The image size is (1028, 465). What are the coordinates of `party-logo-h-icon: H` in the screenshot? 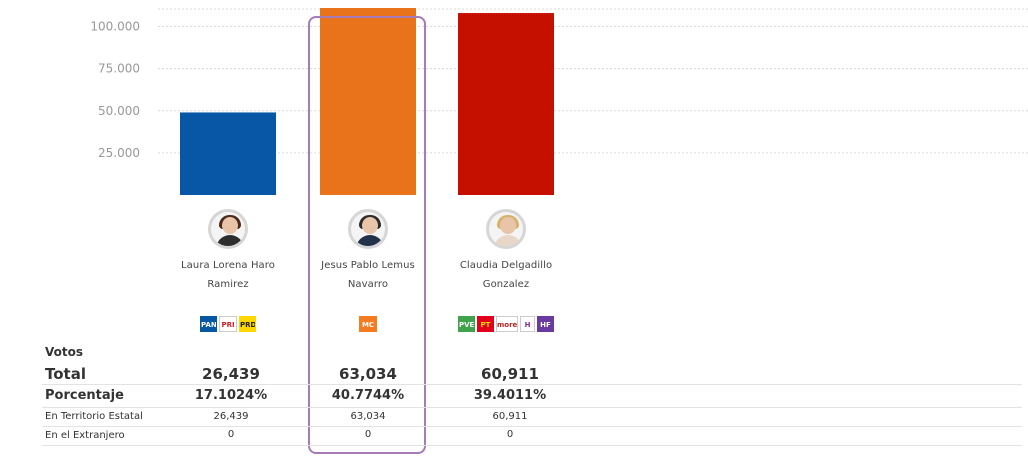 It's located at (527, 324).